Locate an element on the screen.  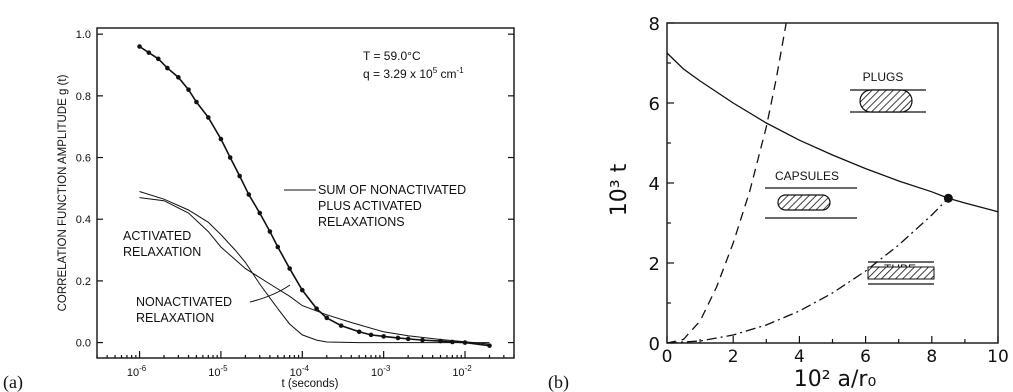
capsules-shape is located at coordinates (804, 202).